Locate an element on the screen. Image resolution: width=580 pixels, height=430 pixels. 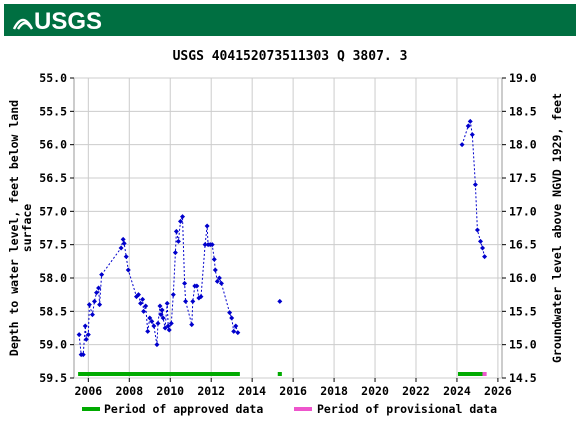
x-tick-label: 2020 is located at coordinates (375, 391).